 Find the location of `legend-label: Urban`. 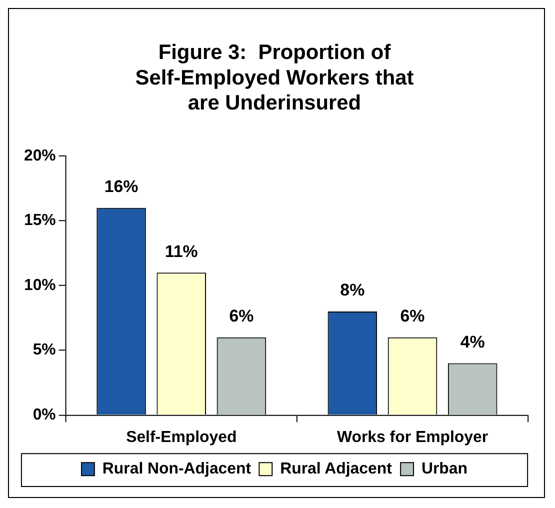

legend-label: Urban is located at coordinates (444, 469).